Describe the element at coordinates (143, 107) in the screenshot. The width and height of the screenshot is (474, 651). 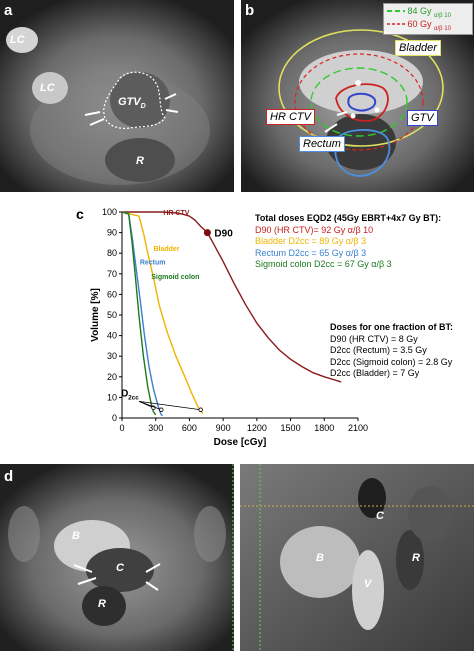
I see `label-gtv-sub: D` at that location.